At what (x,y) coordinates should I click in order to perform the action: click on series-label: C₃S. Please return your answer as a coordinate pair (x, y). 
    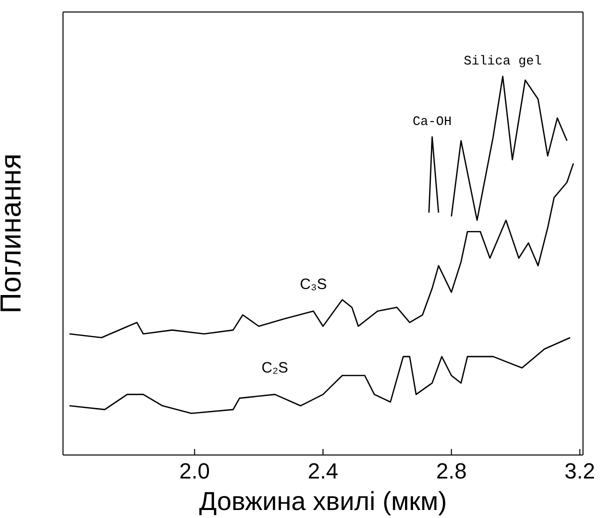
    Looking at the image, I should click on (313, 285).